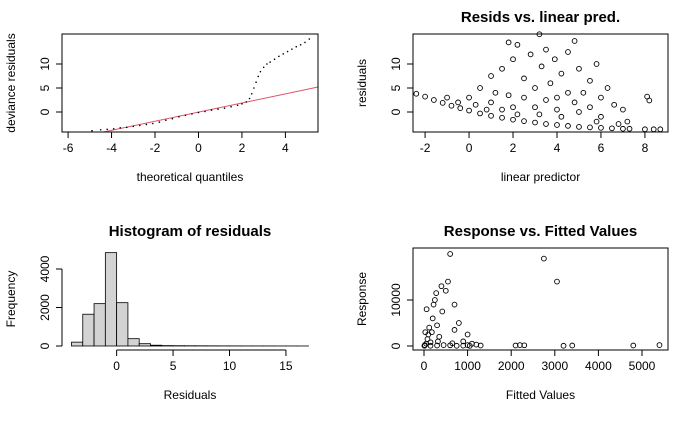  I want to click on panel-title: Response vs. Fitted Values, so click(540, 231).